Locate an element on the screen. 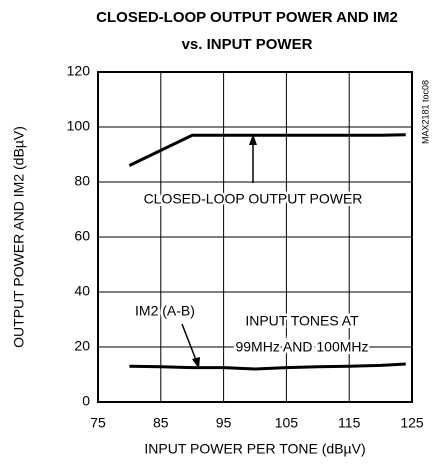 This screenshot has height=470, width=434. x-tick-label: 85 is located at coordinates (161, 423).